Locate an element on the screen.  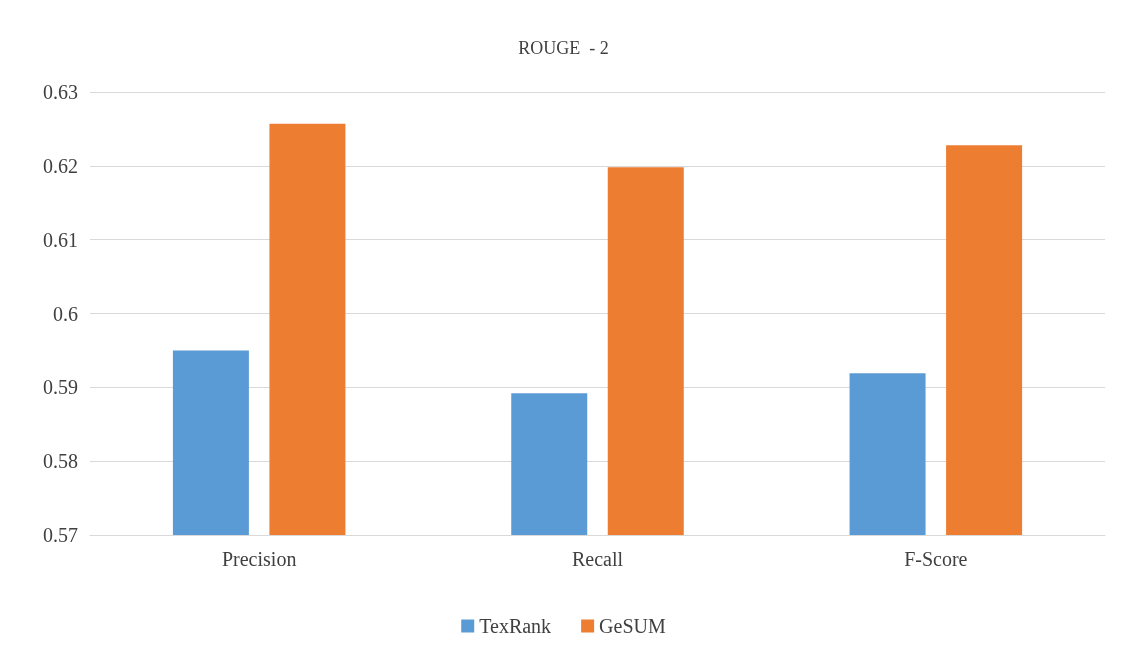
y-tick-label: 0.58 is located at coordinates (60, 461).